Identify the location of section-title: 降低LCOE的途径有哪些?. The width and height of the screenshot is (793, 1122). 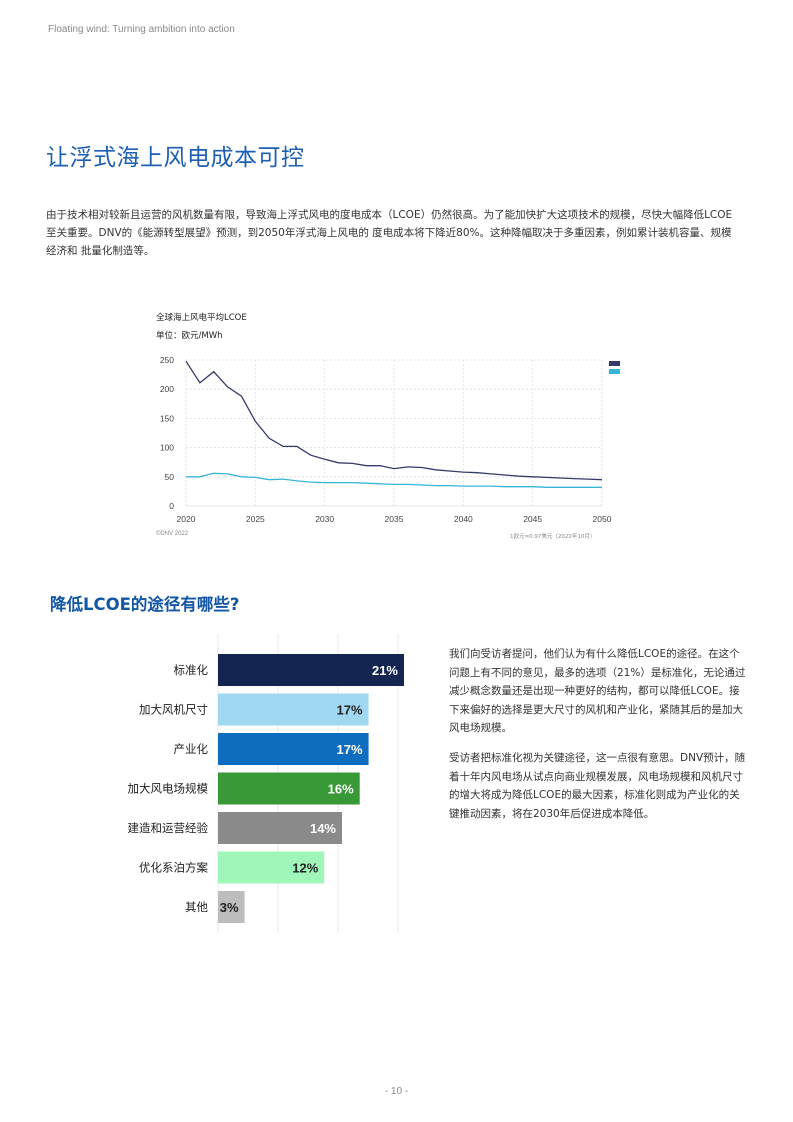
(145, 604).